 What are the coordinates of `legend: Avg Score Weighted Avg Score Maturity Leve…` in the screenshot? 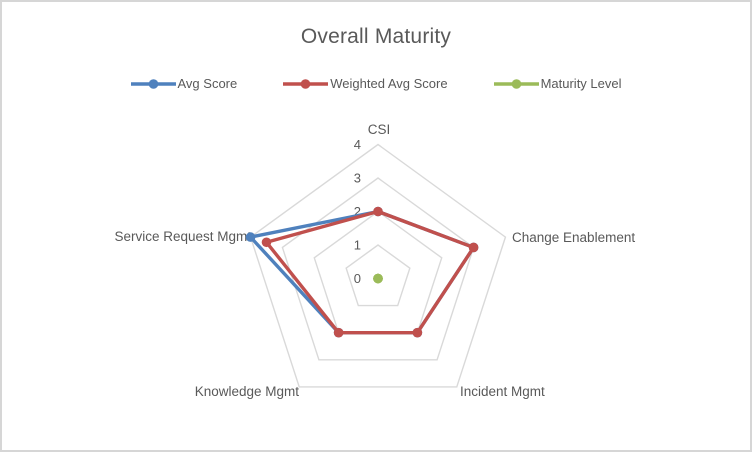 It's located at (376, 83).